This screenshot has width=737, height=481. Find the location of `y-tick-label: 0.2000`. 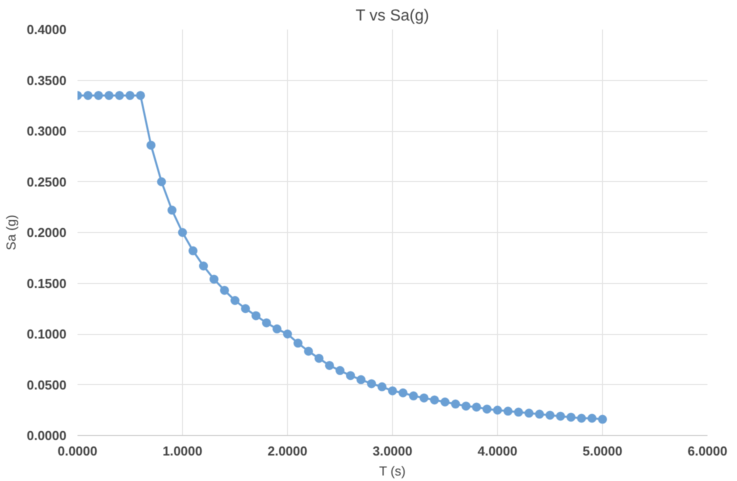

y-tick-label: 0.2000 is located at coordinates (46, 232).